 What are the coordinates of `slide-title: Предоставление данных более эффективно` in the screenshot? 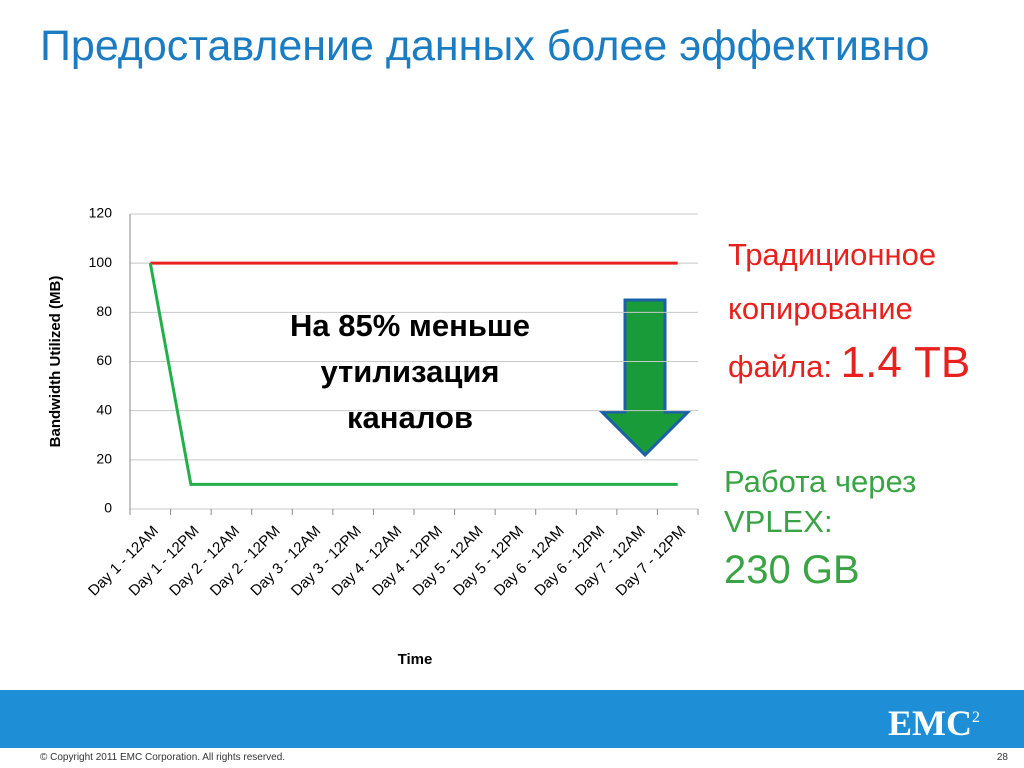 It's located at (485, 46).